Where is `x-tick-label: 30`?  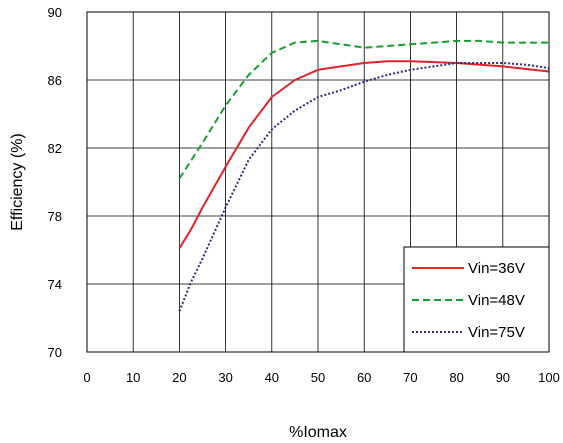 x-tick-label: 30 is located at coordinates (225, 377).